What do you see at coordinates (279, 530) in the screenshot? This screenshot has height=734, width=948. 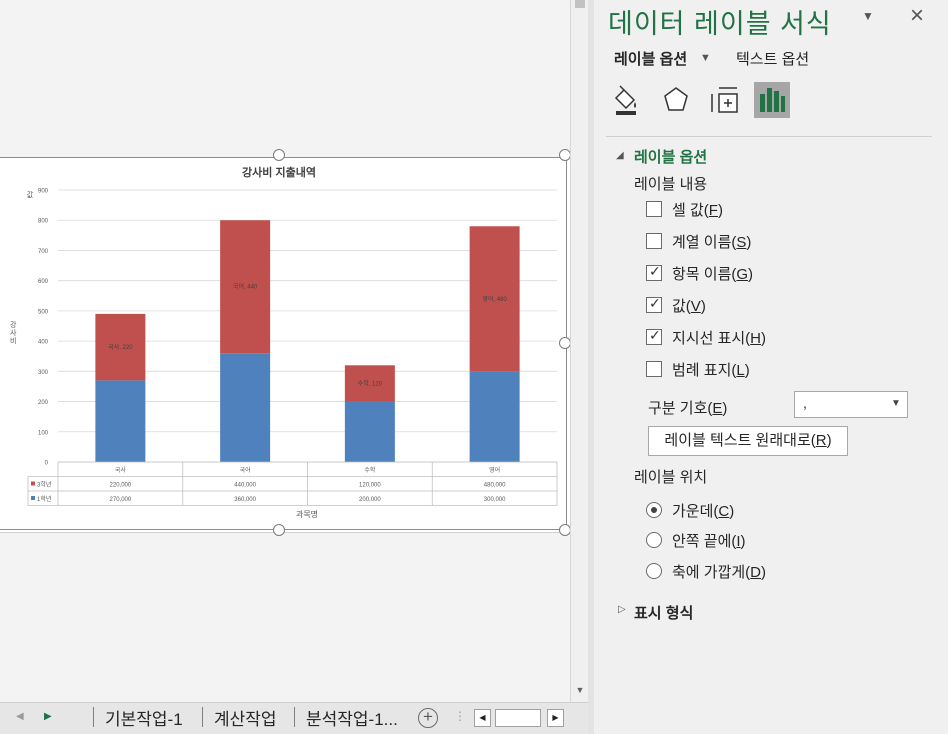 I see `chart-resize-handle-bottom` at bounding box center [279, 530].